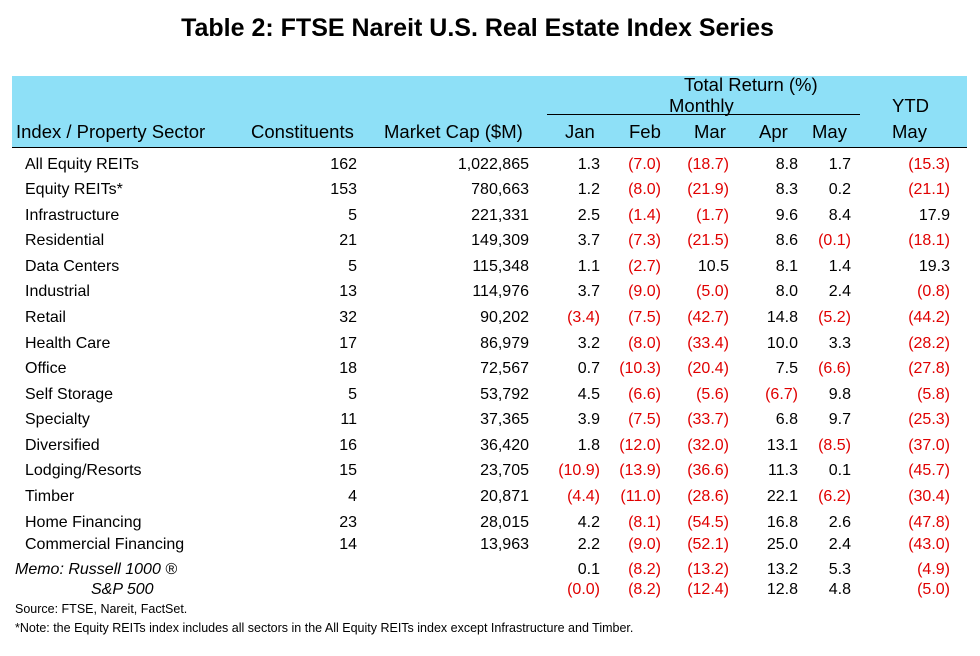 Image resolution: width=980 pixels, height=656 pixels. What do you see at coordinates (834, 317) in the screenshot?
I see `may-return-cell: (5.2)` at bounding box center [834, 317].